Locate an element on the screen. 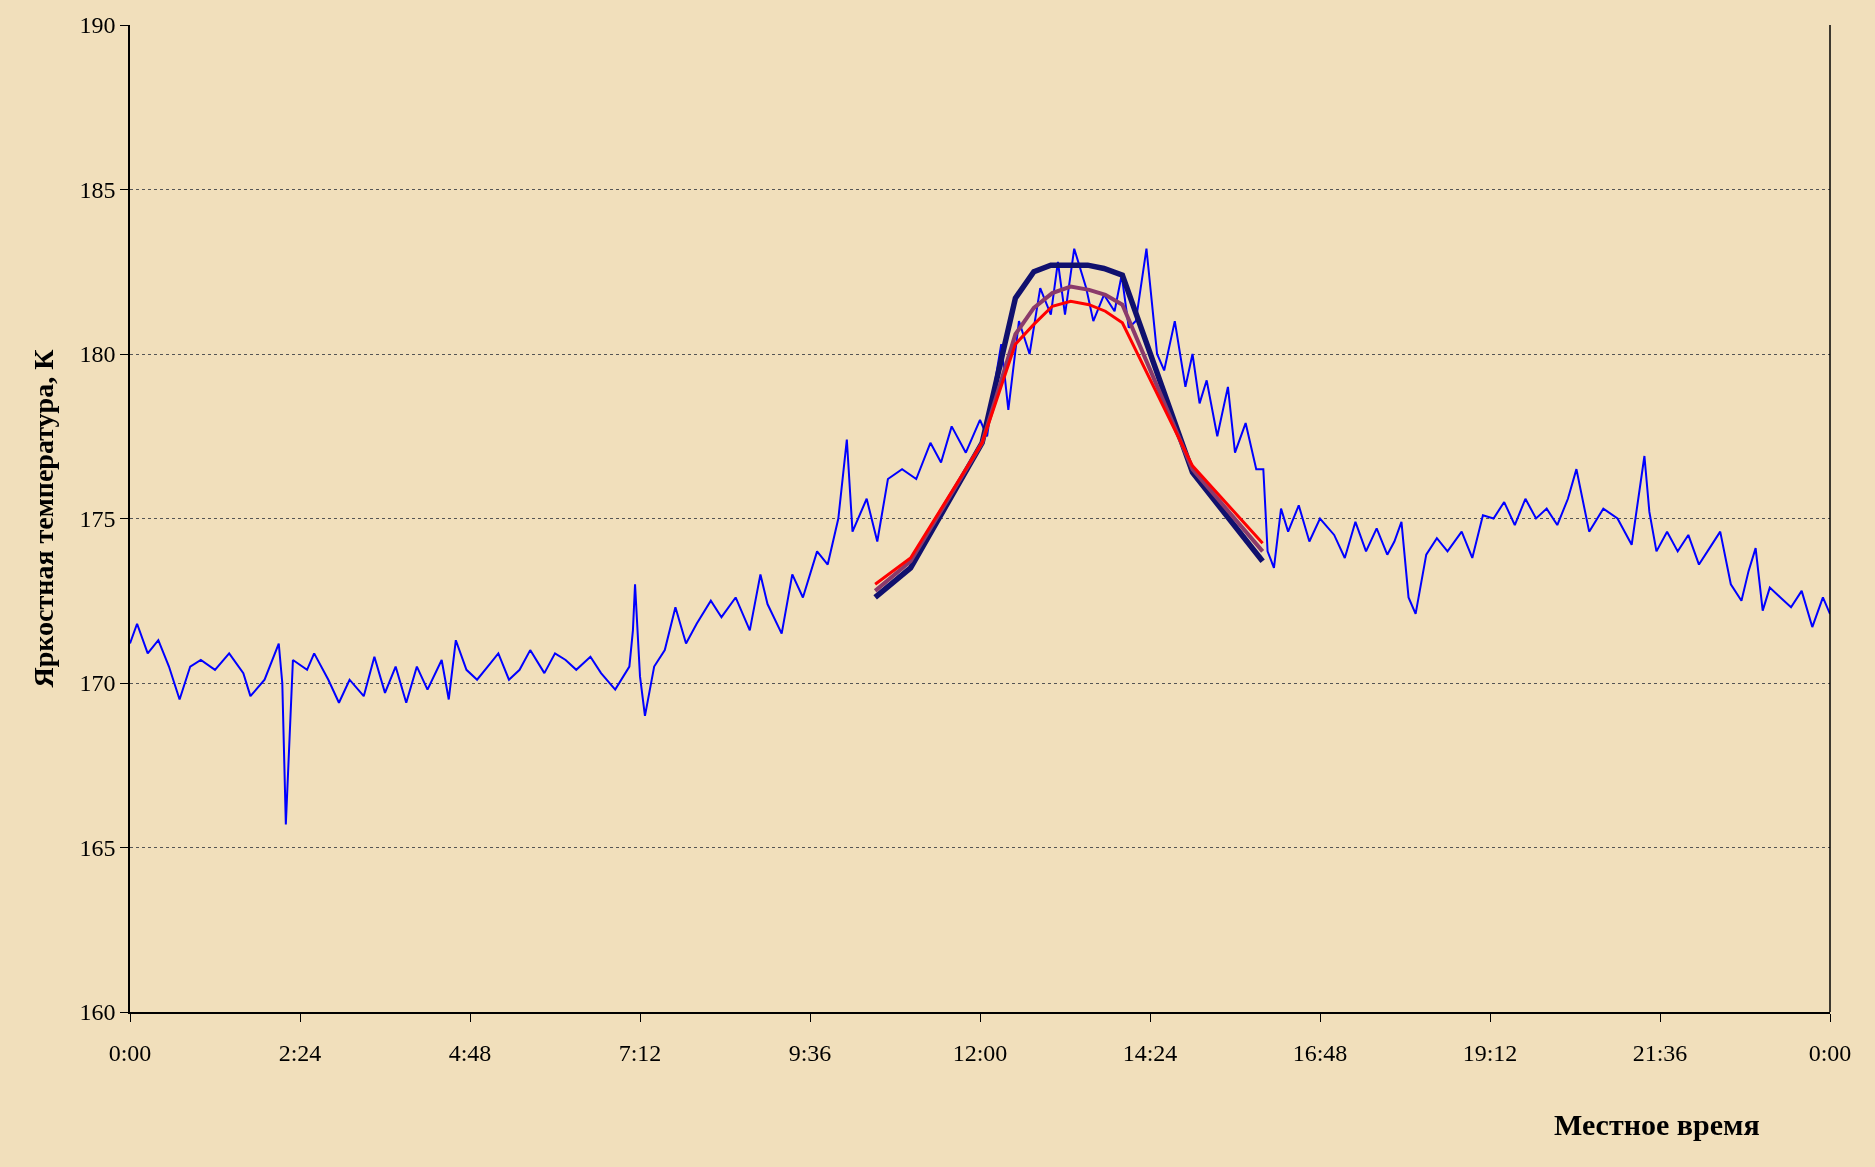 This screenshot has height=1167, width=1875. x-tick-label: 19:12 is located at coordinates (1490, 1052).